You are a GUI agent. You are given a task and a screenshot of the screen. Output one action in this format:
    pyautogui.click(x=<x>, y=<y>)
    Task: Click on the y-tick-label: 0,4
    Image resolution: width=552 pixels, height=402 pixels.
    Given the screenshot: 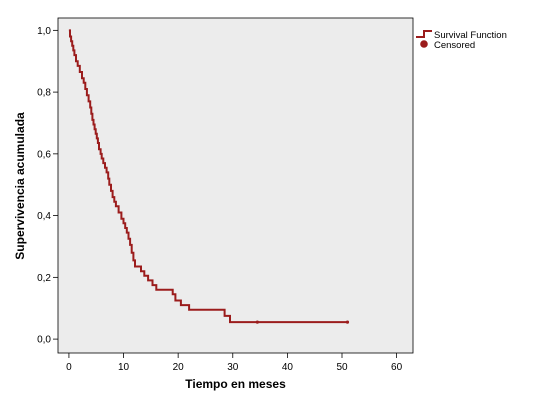 What is the action you would take?
    pyautogui.click(x=44, y=216)
    